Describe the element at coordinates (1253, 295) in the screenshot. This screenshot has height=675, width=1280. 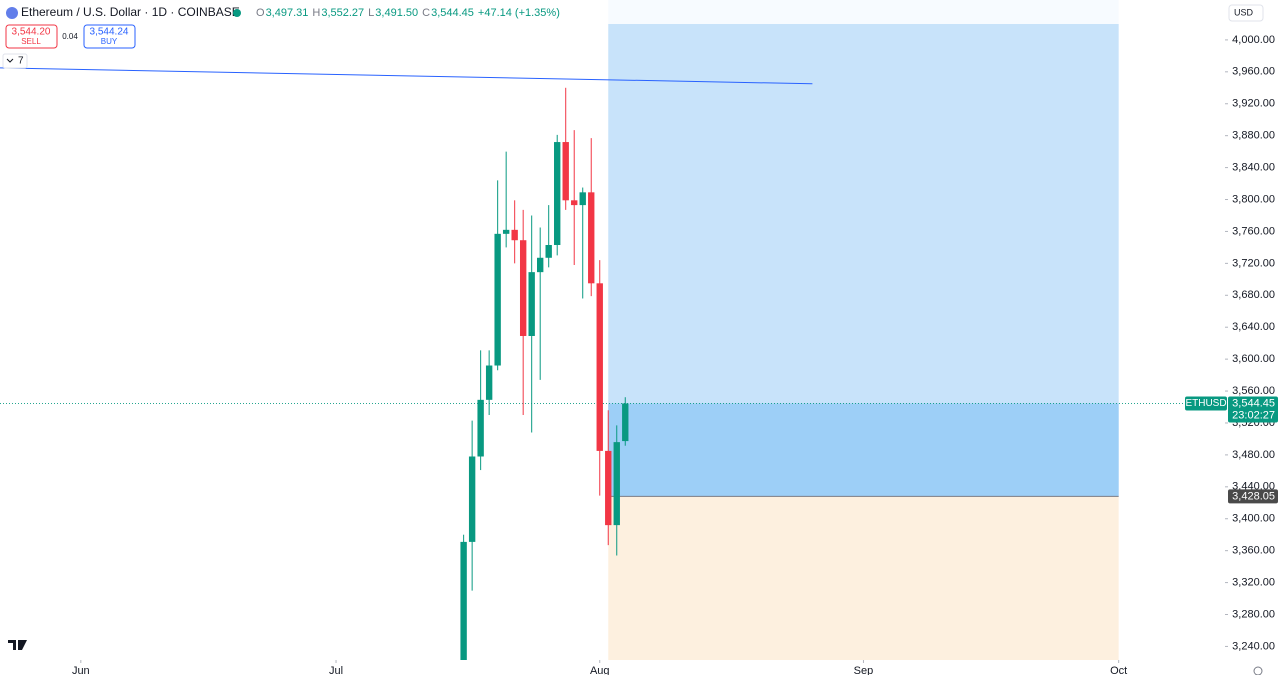
I see `y-tick-label: 3,680.00` at that location.